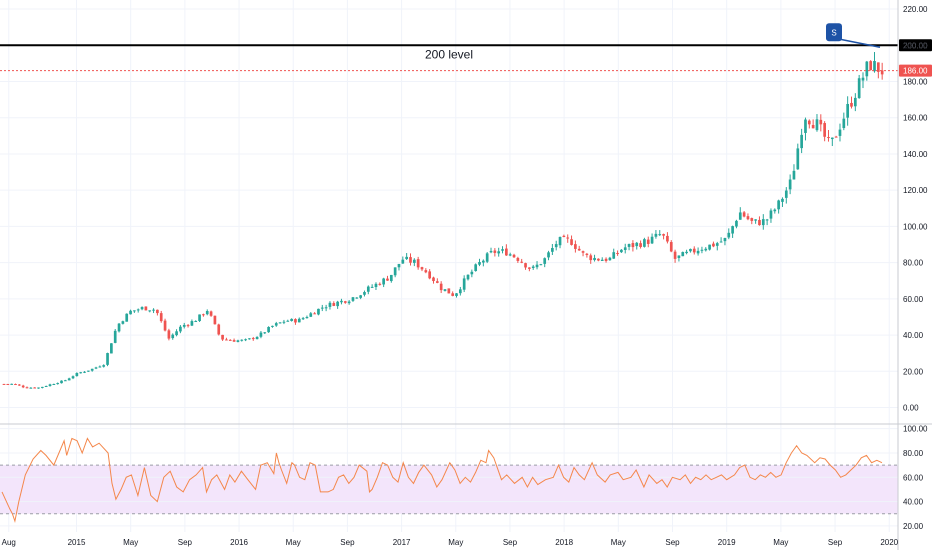 This screenshot has height=550, width=932. Describe the element at coordinates (915, 45) in the screenshot. I see `price-tag` at that location.